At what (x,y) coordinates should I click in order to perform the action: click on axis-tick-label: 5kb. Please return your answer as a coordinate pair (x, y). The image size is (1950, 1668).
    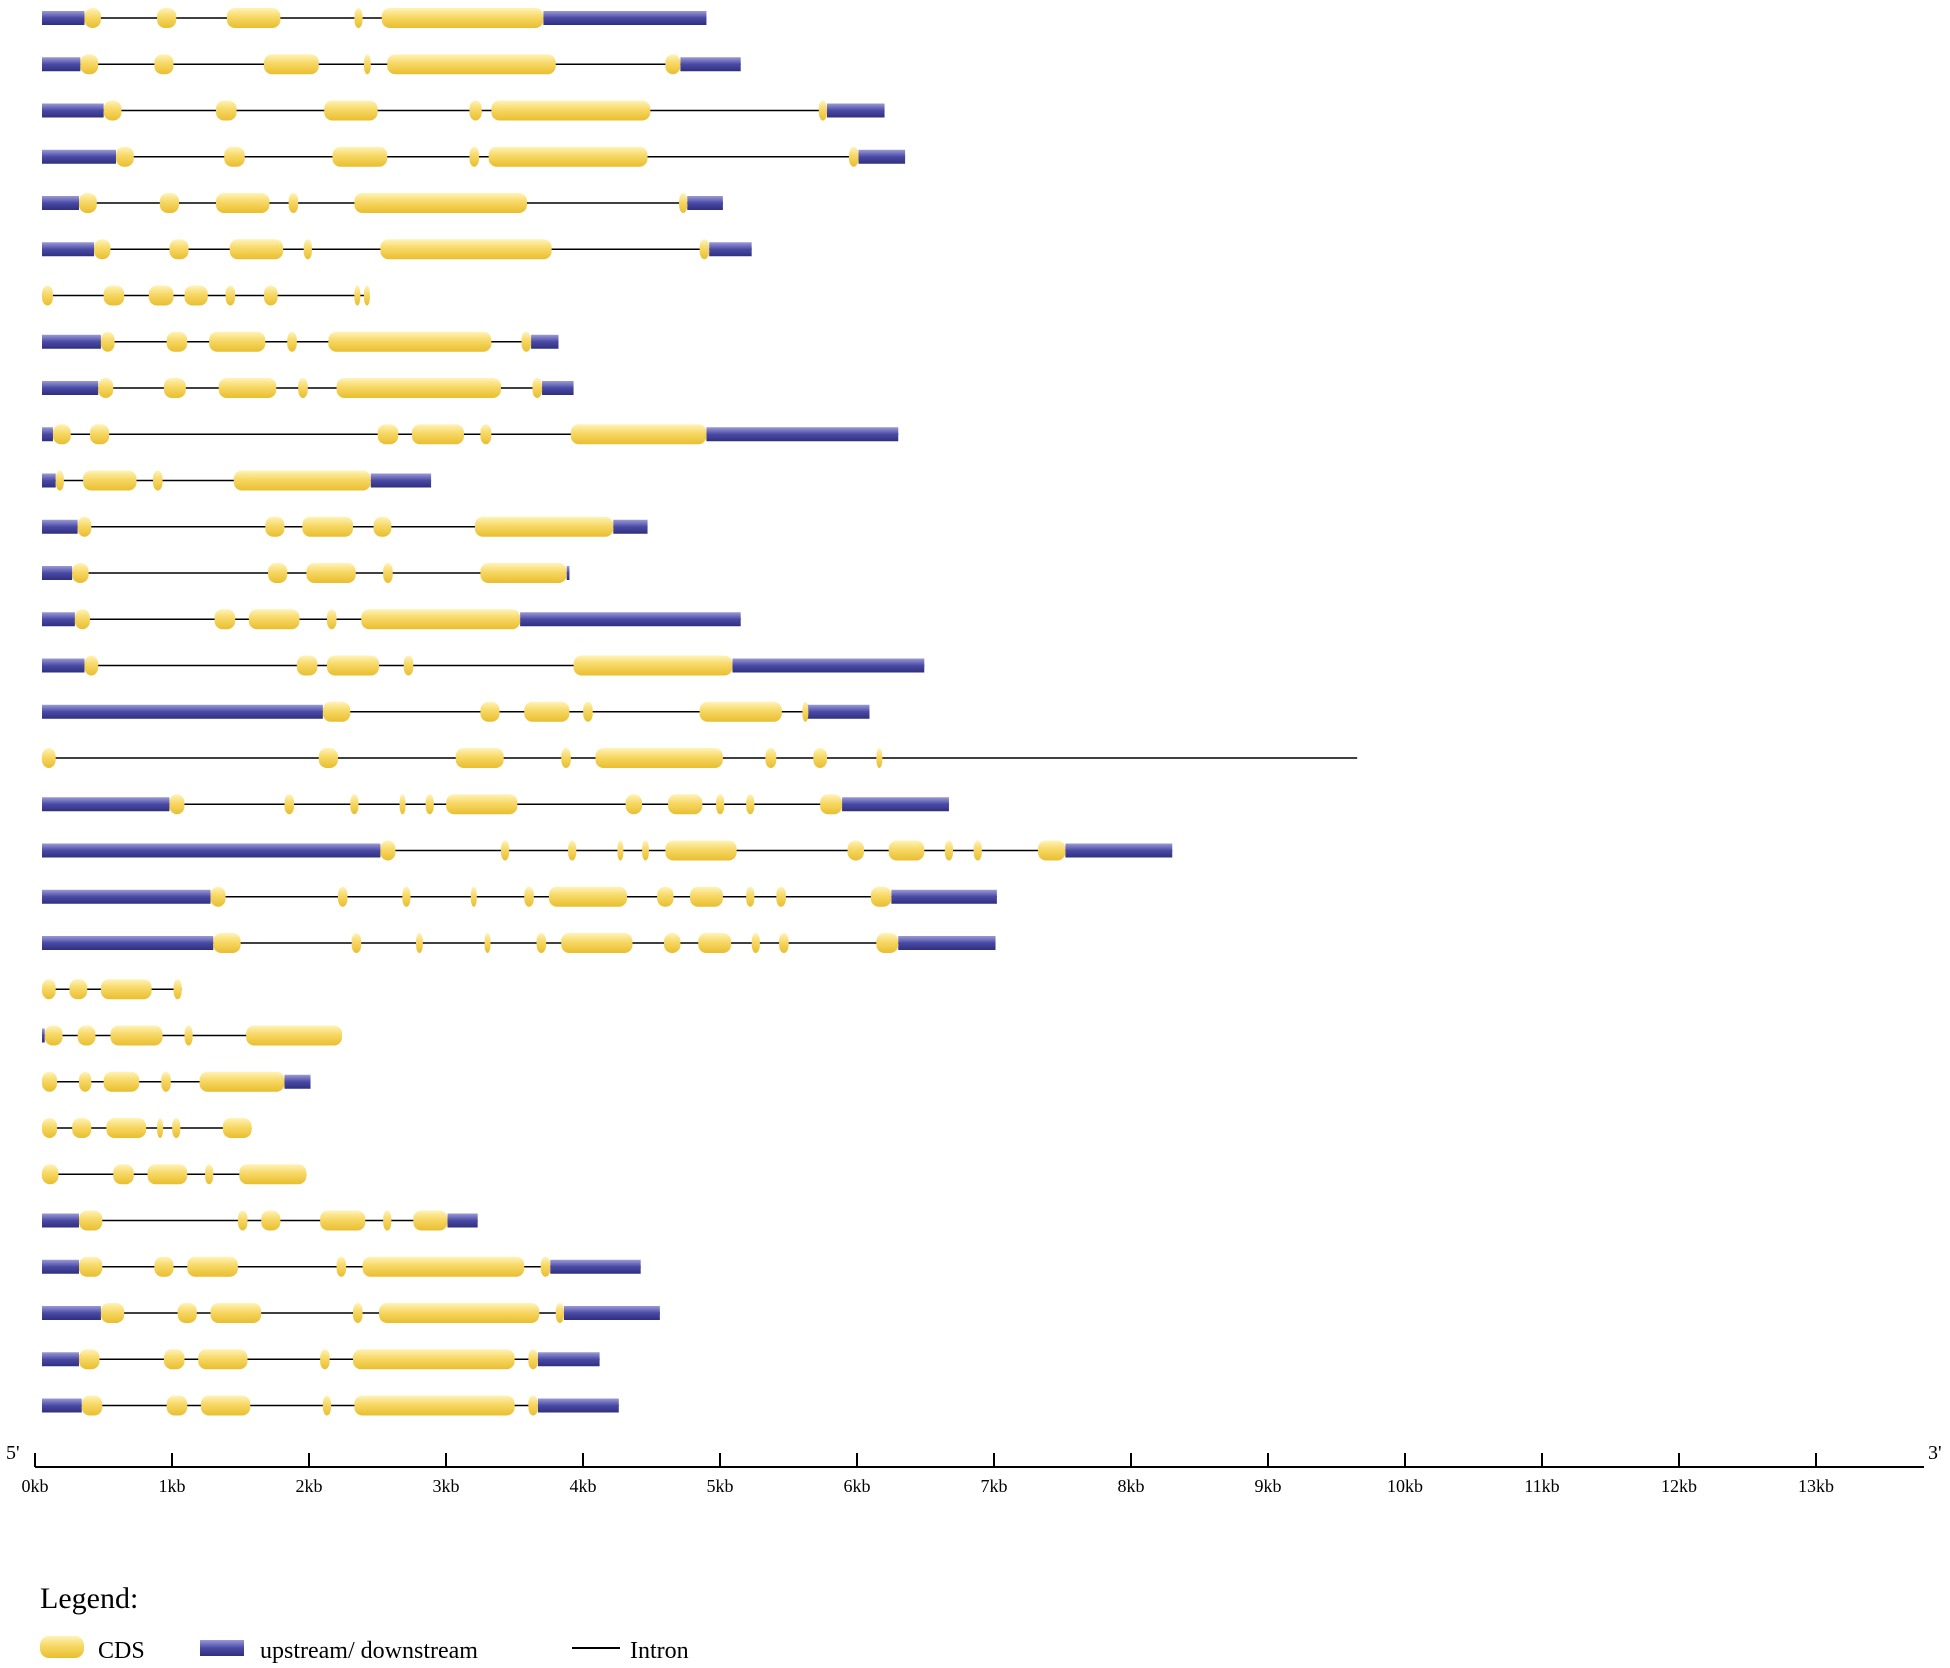
    Looking at the image, I should click on (720, 1486).